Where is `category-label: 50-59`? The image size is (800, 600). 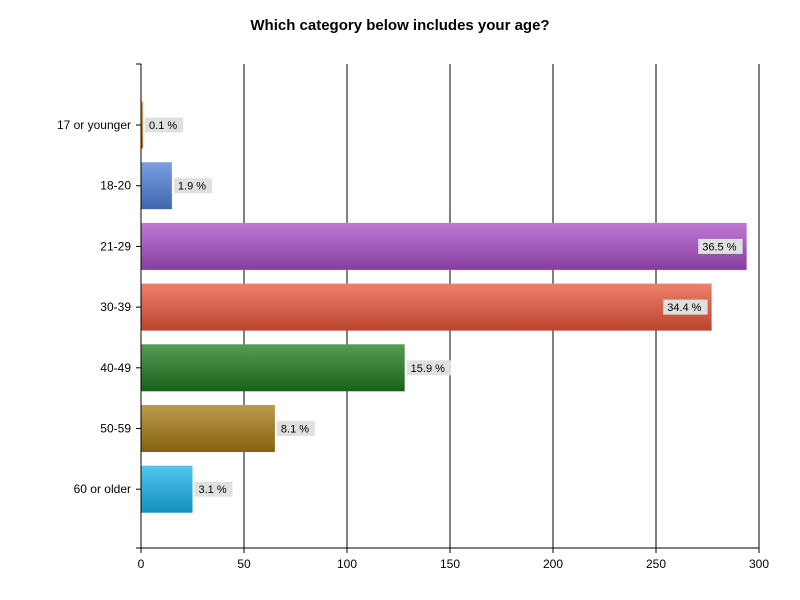
category-label: 50-59 is located at coordinates (115, 429).